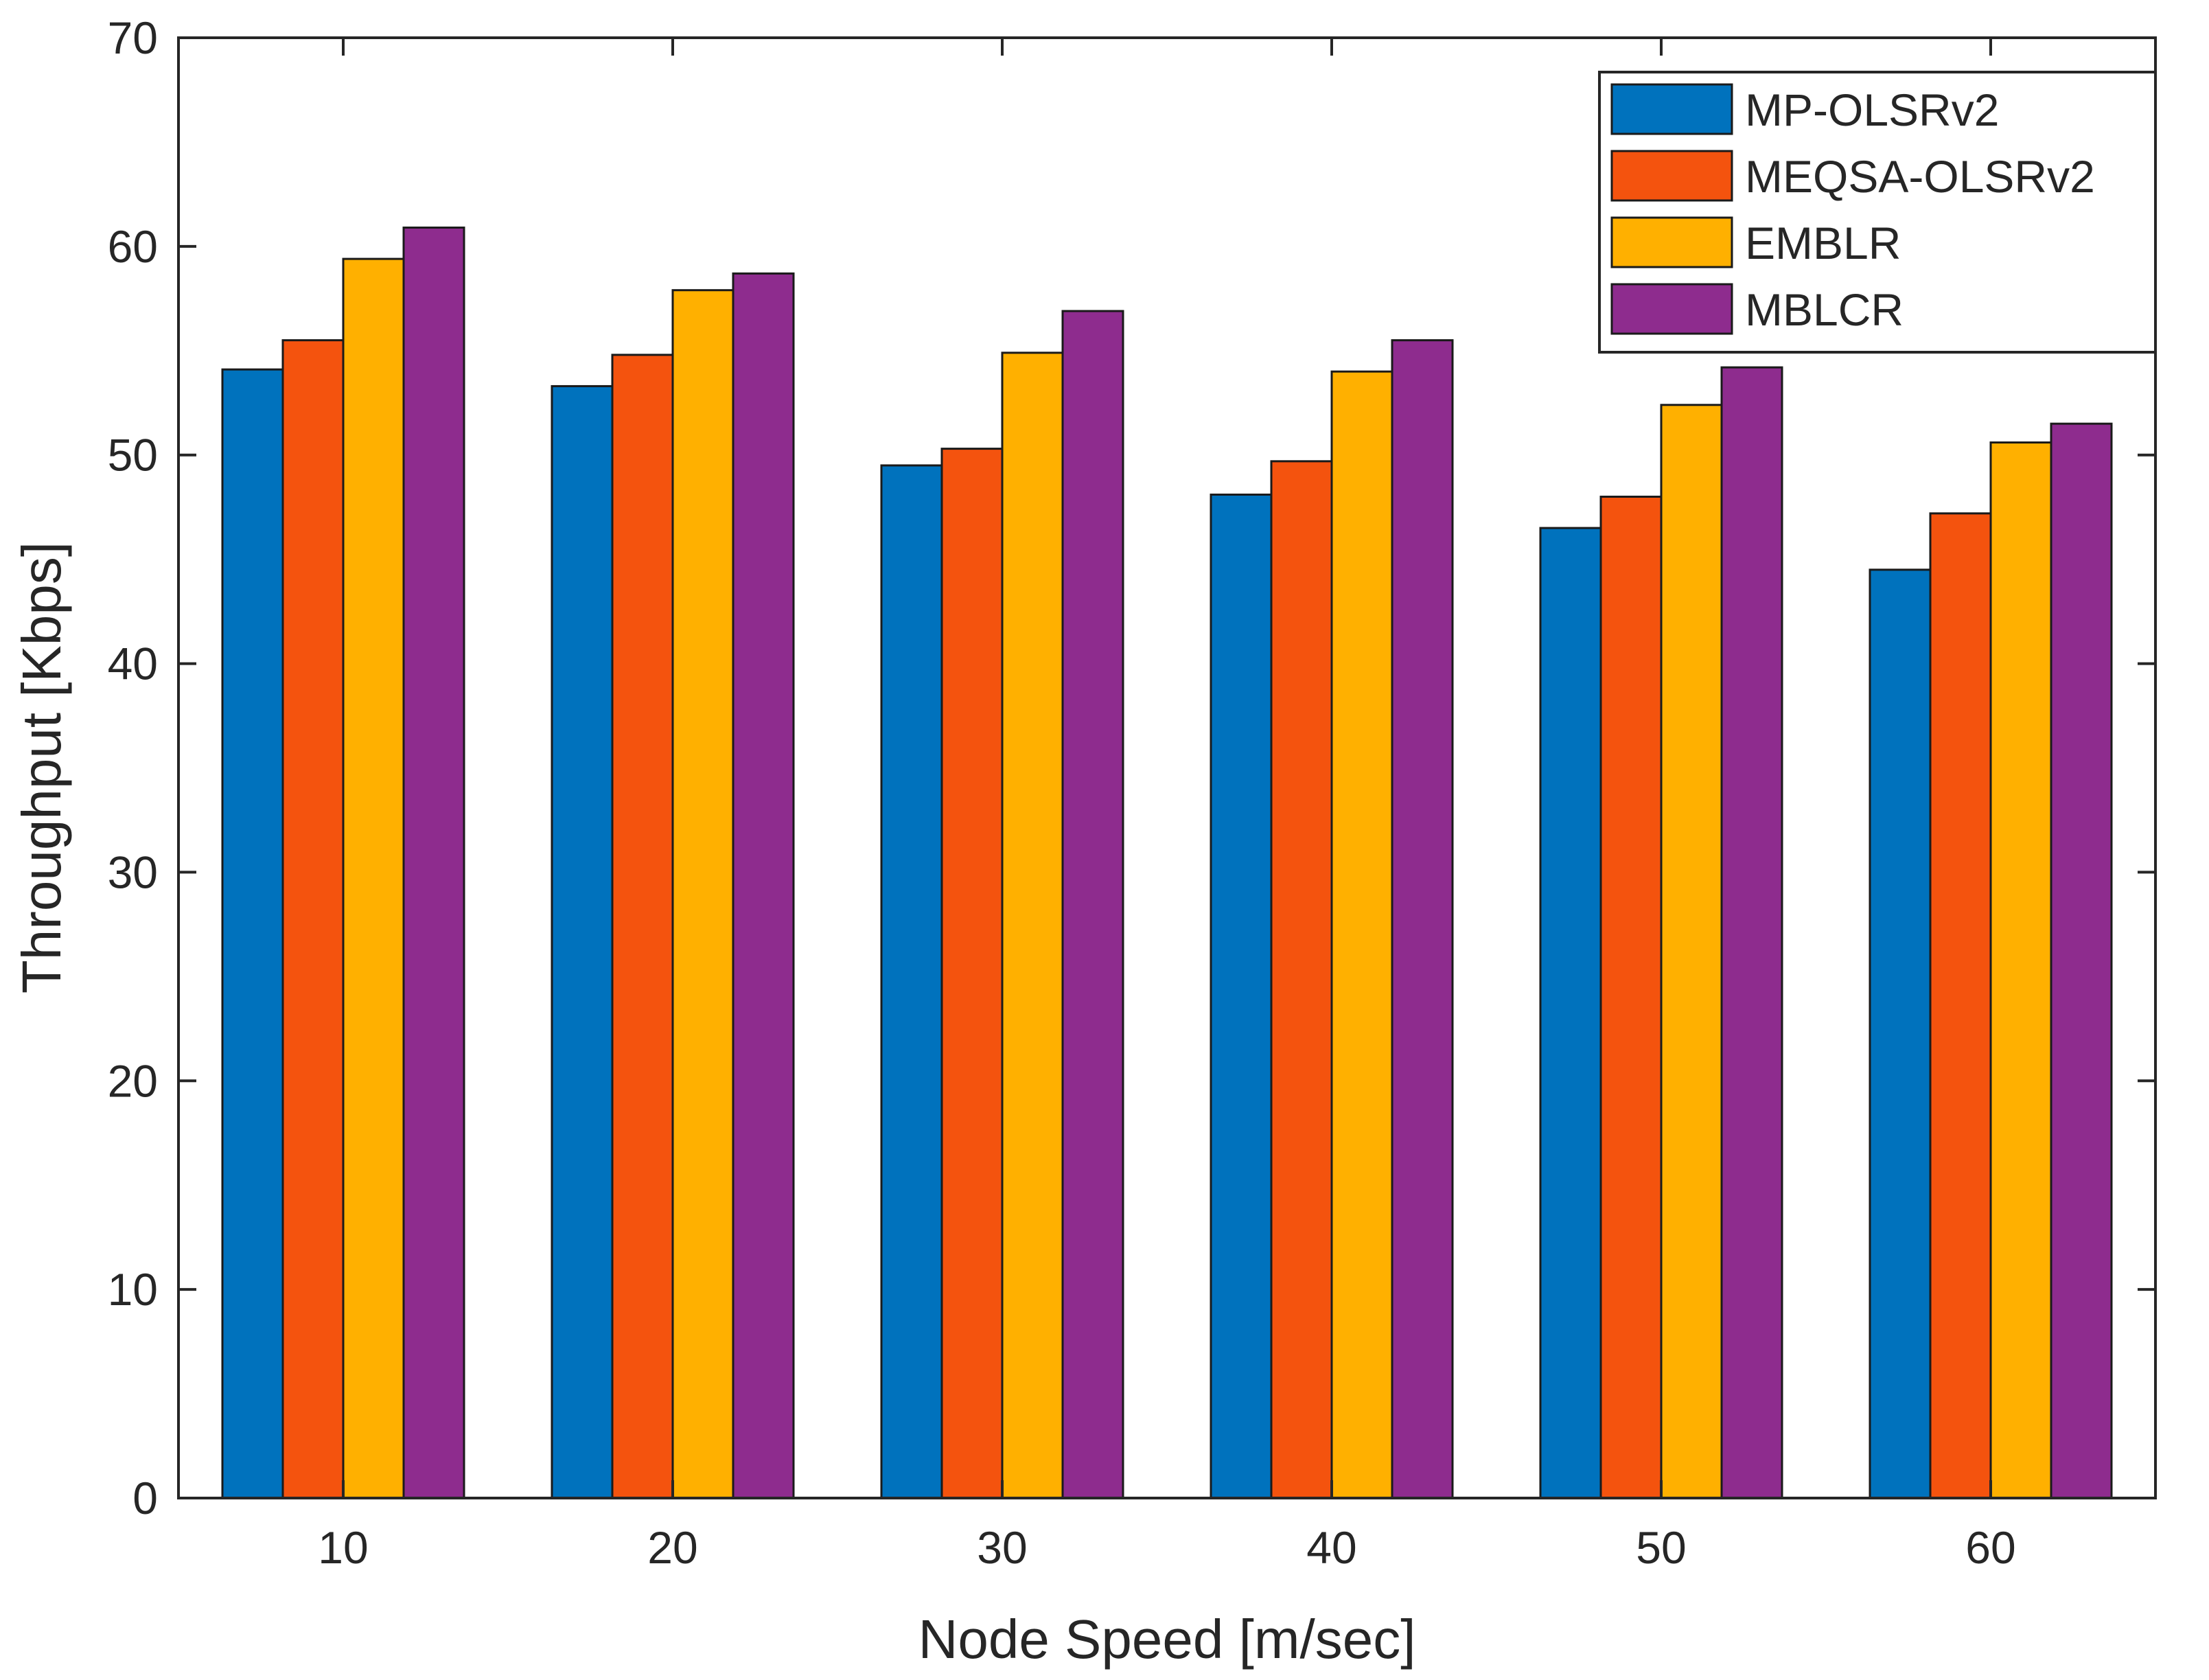 The height and width of the screenshot is (1680, 2209). What do you see at coordinates (1872, 109) in the screenshot?
I see `legend-label: MP-OLSRv2` at bounding box center [1872, 109].